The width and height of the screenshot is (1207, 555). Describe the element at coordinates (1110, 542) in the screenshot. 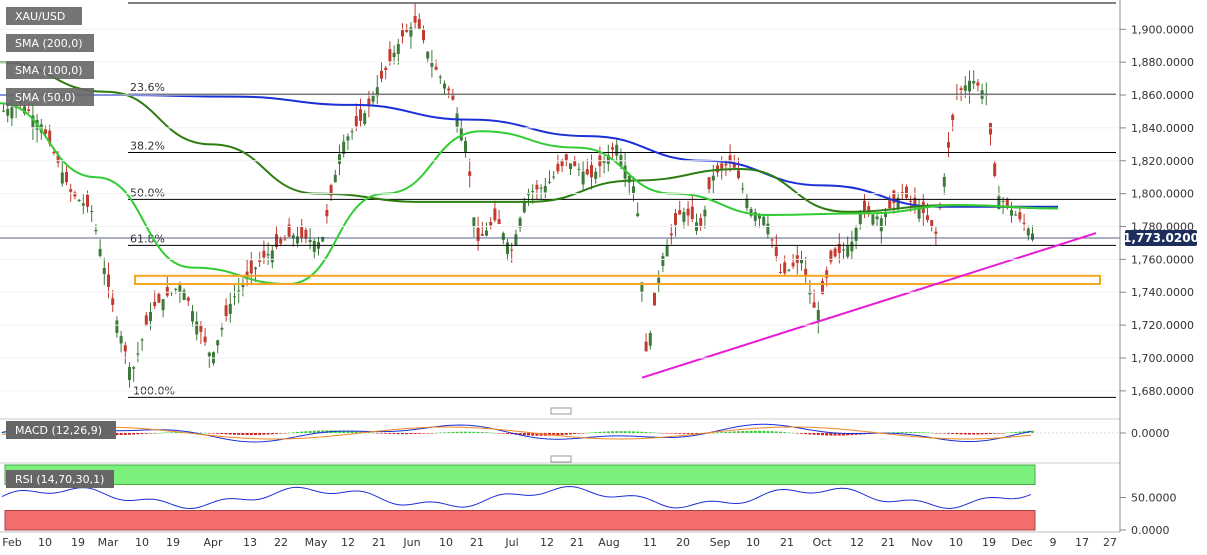

I see `x-tick-label: 27` at that location.